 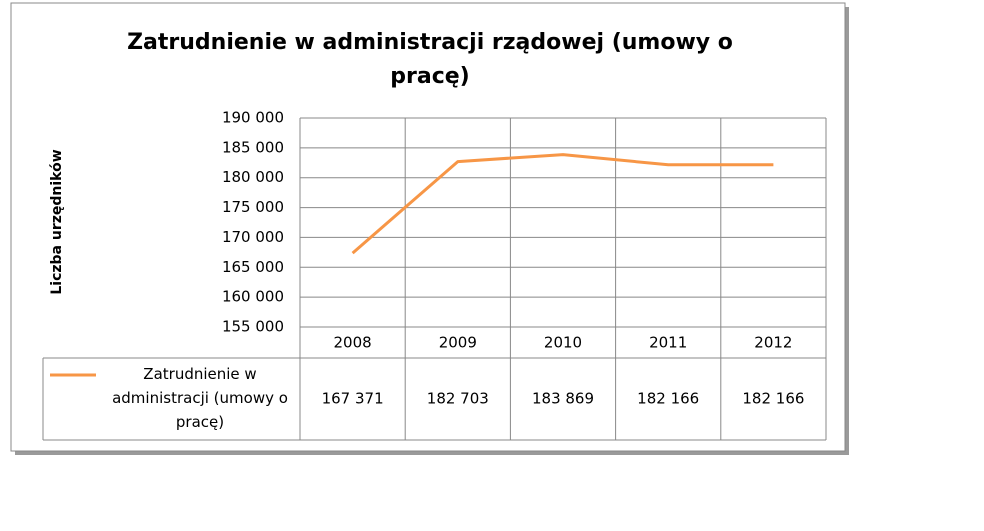 I want to click on y-tick-label: 175 000, so click(x=253, y=207).